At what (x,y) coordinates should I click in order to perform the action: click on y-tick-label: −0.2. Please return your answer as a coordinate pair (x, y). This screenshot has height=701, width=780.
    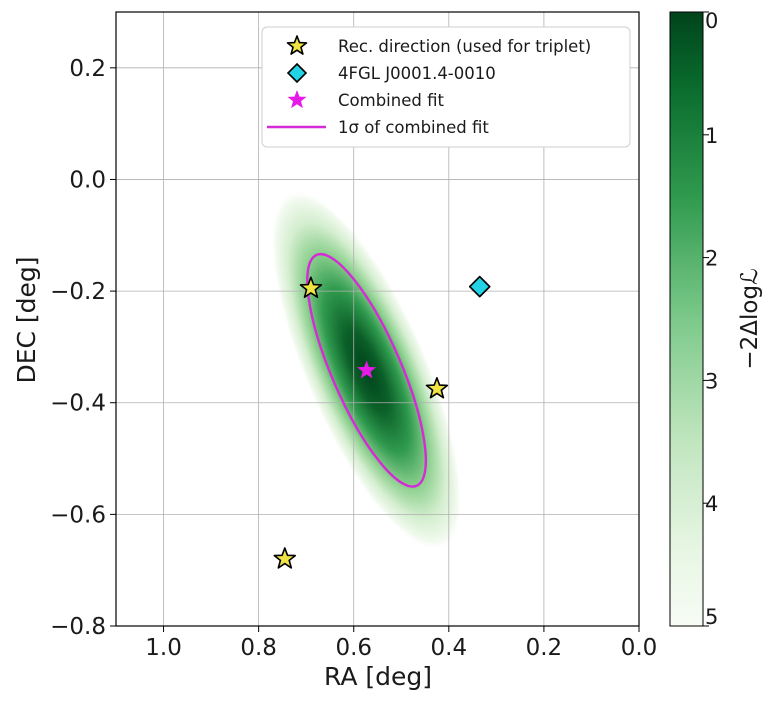
    Looking at the image, I should click on (78, 292).